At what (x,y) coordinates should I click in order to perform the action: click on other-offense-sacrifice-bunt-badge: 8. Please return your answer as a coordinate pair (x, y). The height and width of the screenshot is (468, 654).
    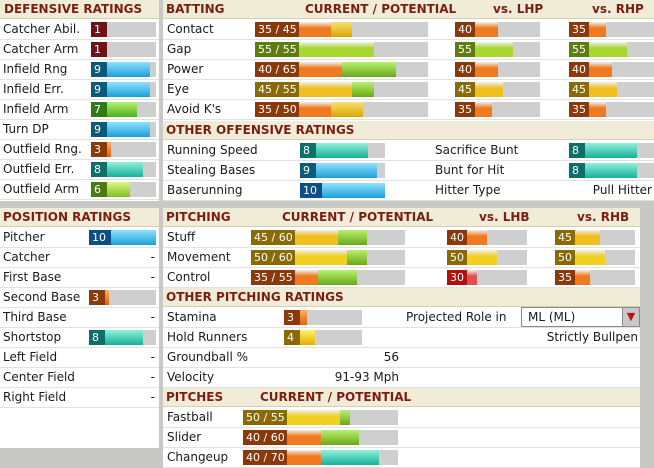
    Looking at the image, I should click on (577, 150).